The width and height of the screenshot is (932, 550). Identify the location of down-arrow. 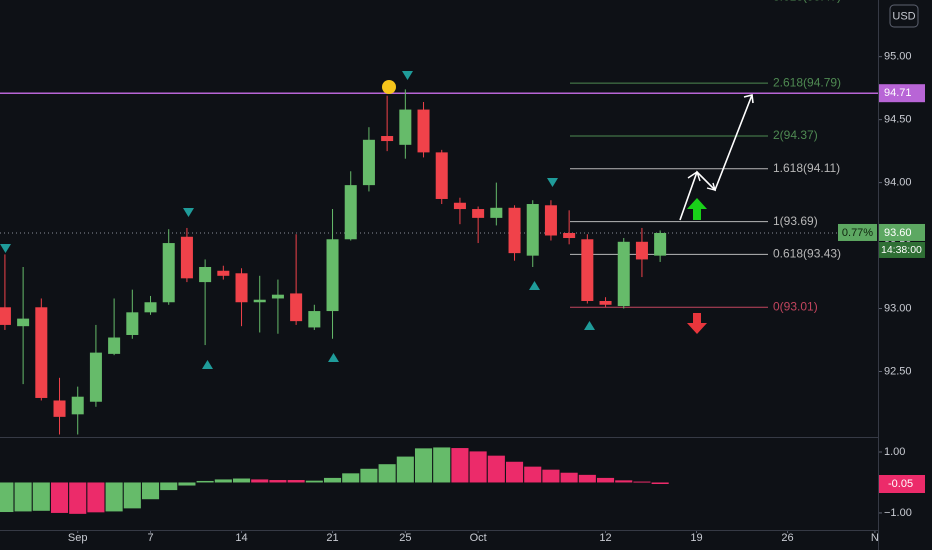
(697, 323).